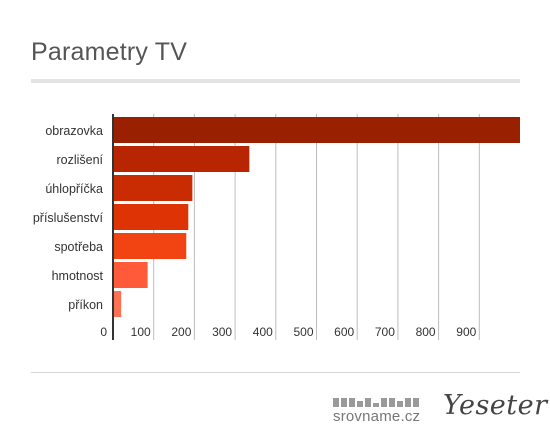  I want to click on srovname-logo-icon, so click(378, 401).